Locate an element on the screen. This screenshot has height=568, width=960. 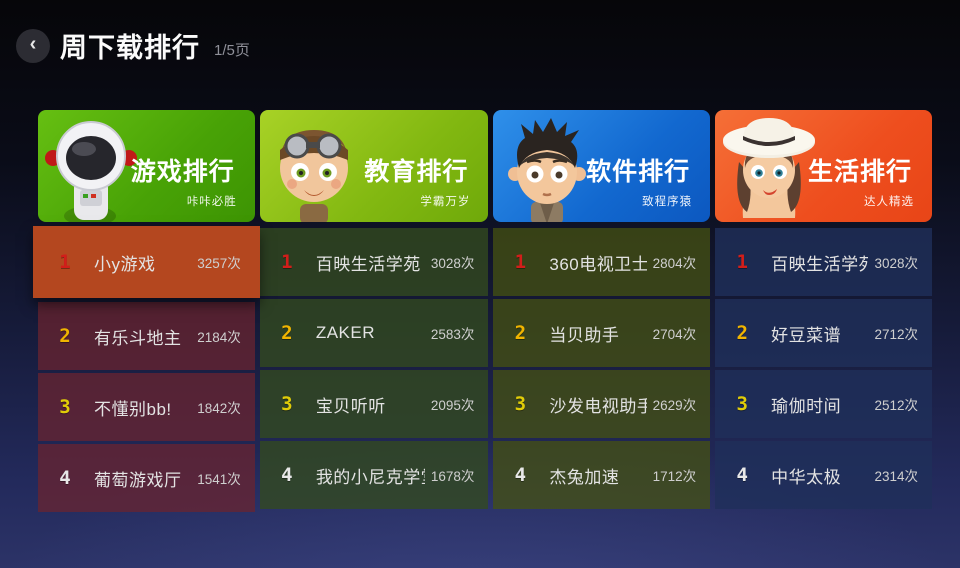
download-count: 2712次 is located at coordinates (896, 334).